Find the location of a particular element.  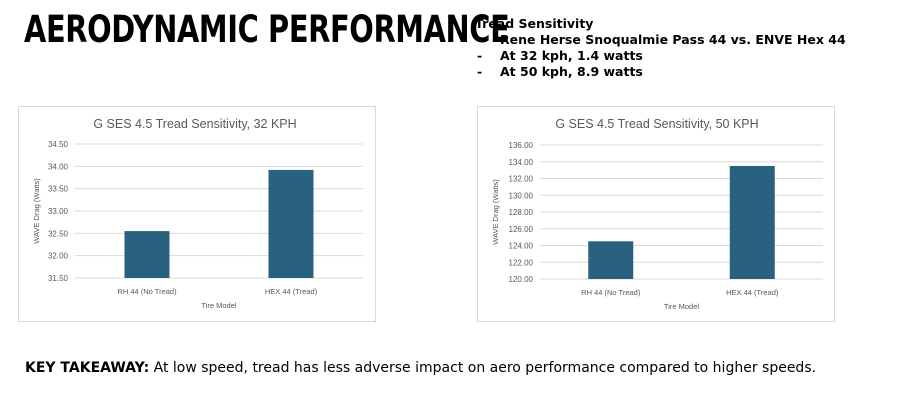

notes-item: - At 50 kph, 8.9 watts is located at coordinates (660, 72).